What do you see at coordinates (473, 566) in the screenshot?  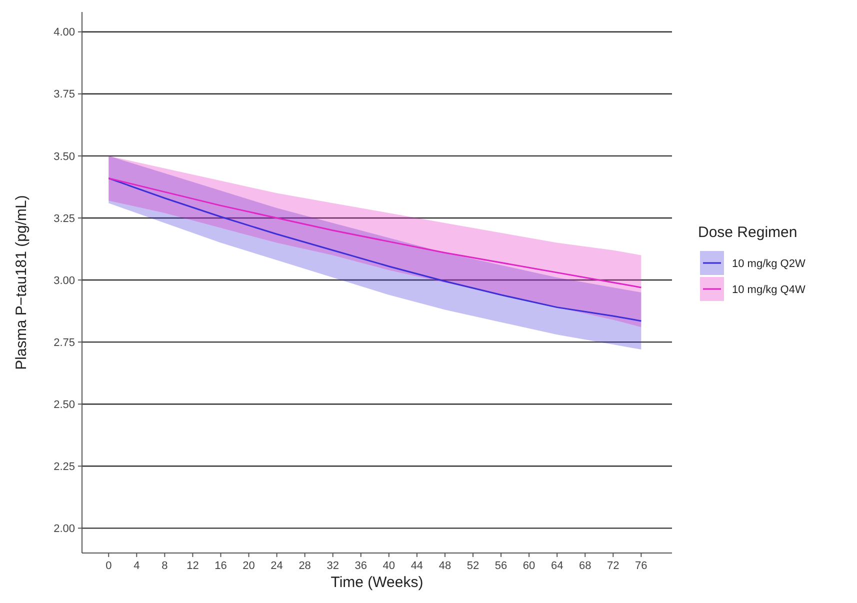 I see `x-tick-label: 52` at bounding box center [473, 566].